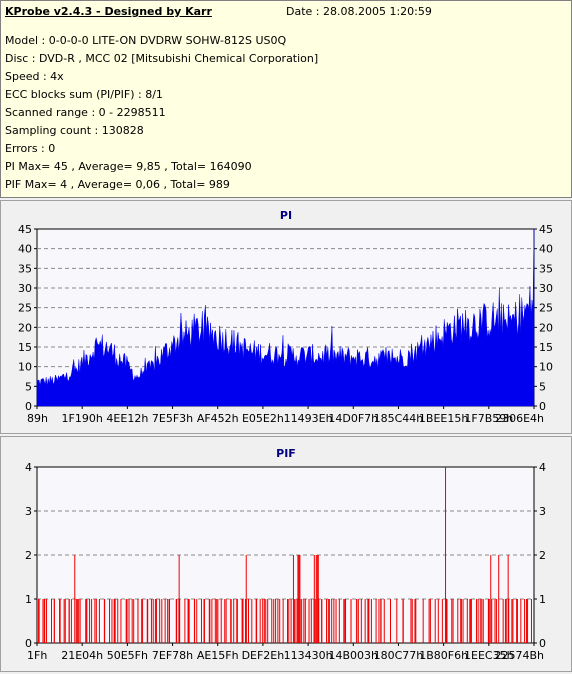 Image resolution: width=572 pixels, height=674 pixels. I want to click on pif-ytick-label-left: 0, so click(28, 643).